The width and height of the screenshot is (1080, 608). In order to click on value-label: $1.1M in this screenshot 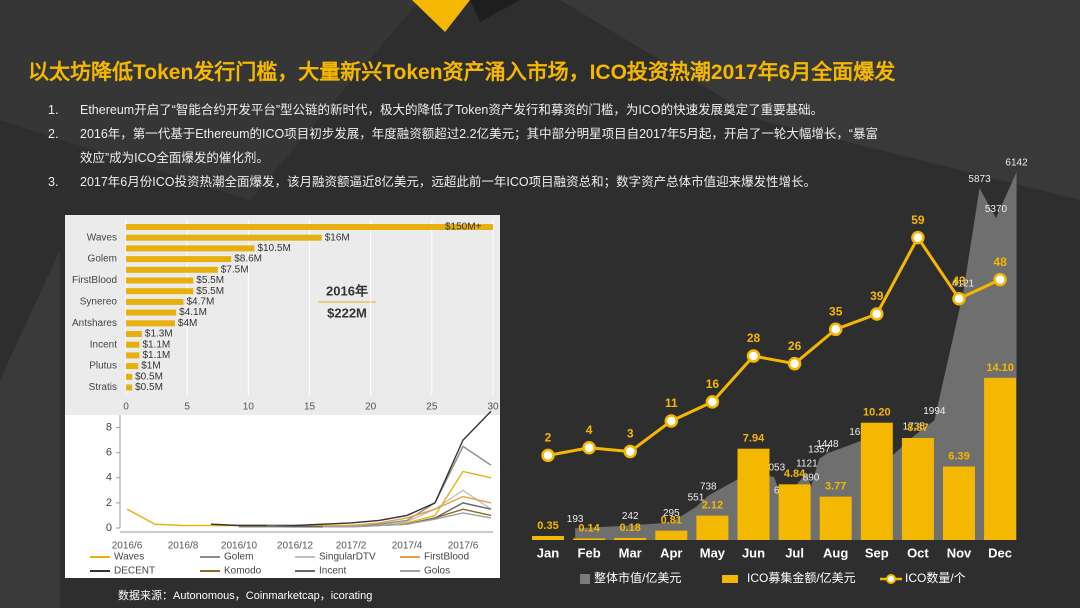, I will do `click(156, 344)`.